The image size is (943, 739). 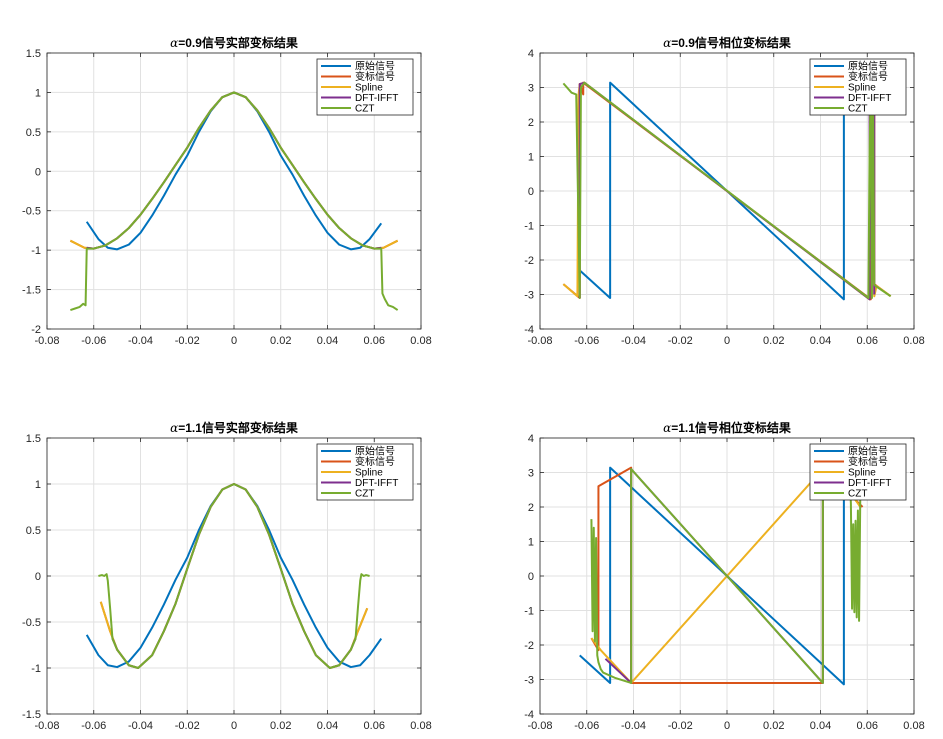 What do you see at coordinates (727, 42) in the screenshot?
I see `chart-title: α=0.9信号相位变标结果` at bounding box center [727, 42].